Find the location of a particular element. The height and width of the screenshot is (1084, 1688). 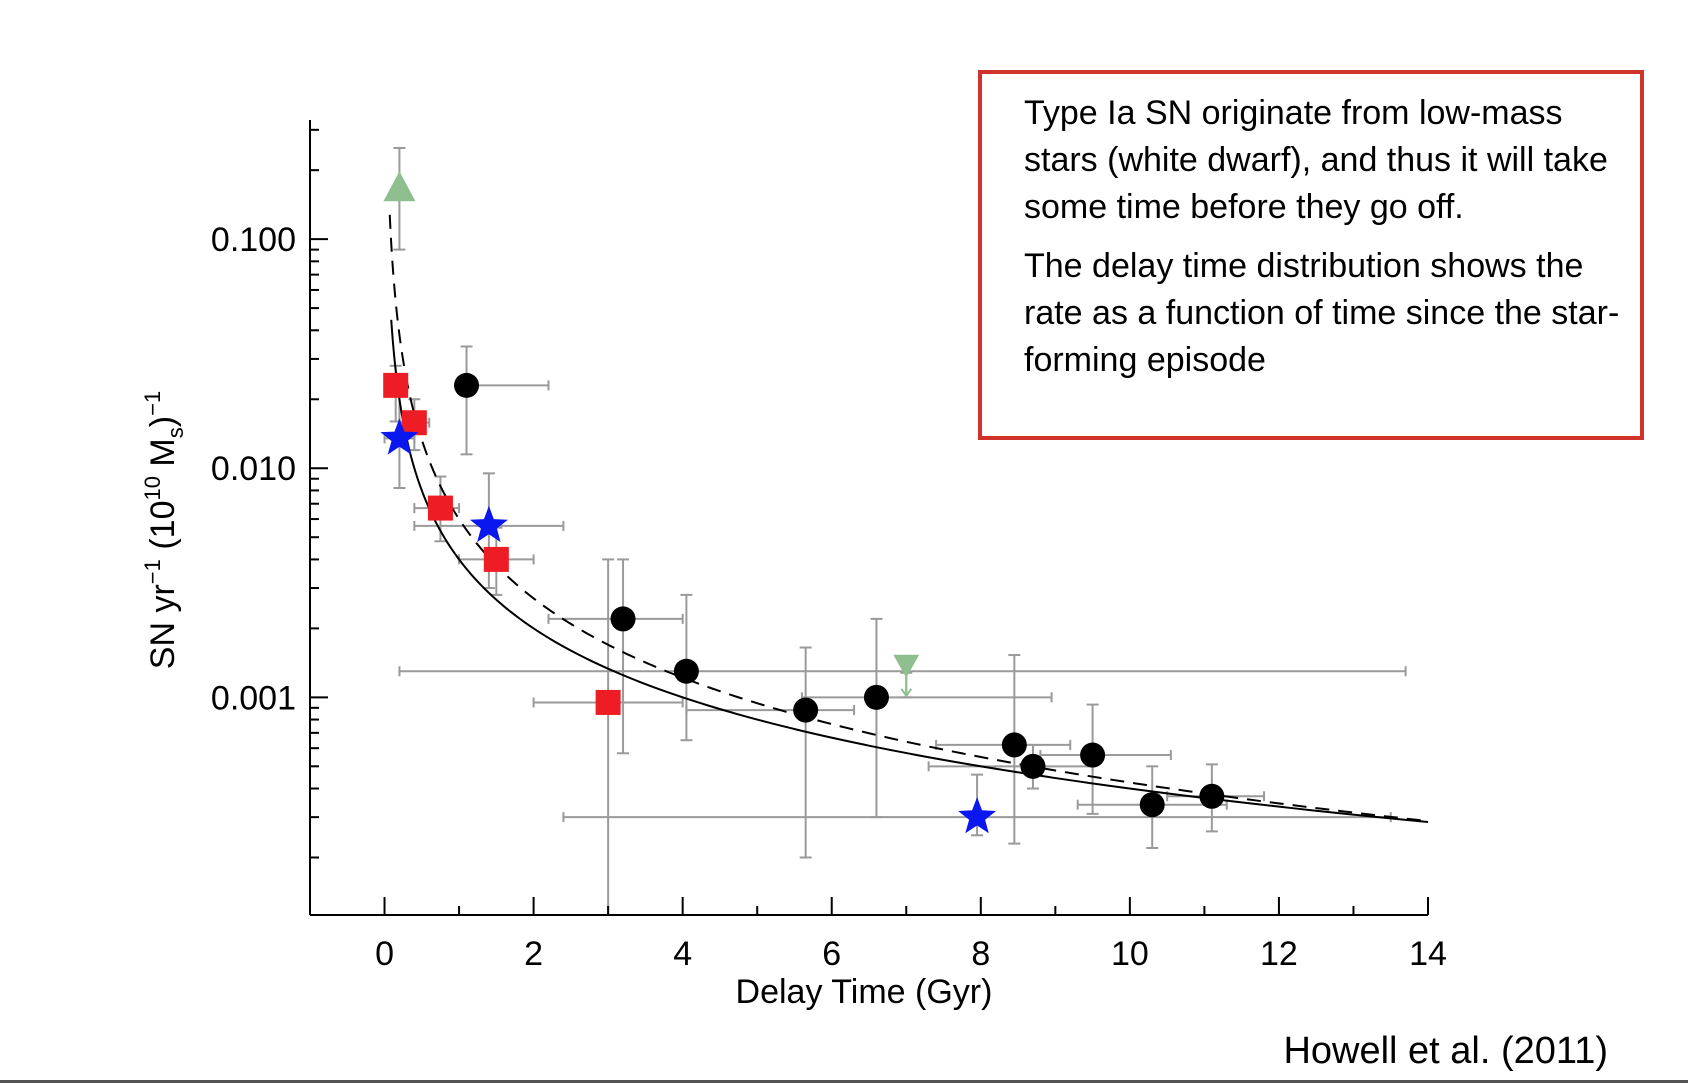

data-point-triangle-up is located at coordinates (399, 186).